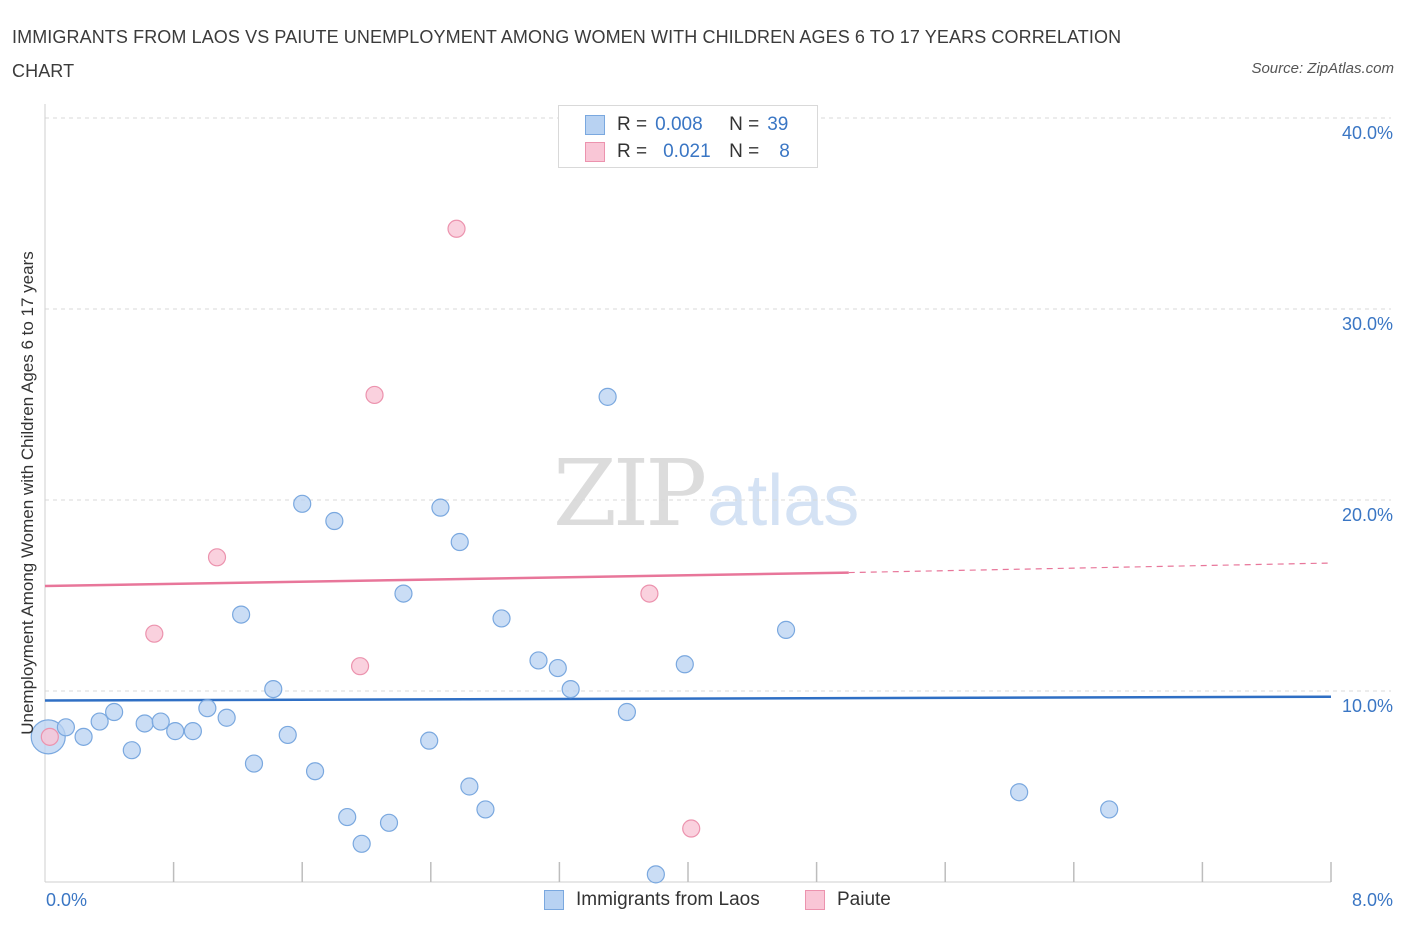 This screenshot has width=1406, height=930. Describe the element at coordinates (1090, 568) in the screenshot. I see `paiute-trend-extrapolation` at that location.